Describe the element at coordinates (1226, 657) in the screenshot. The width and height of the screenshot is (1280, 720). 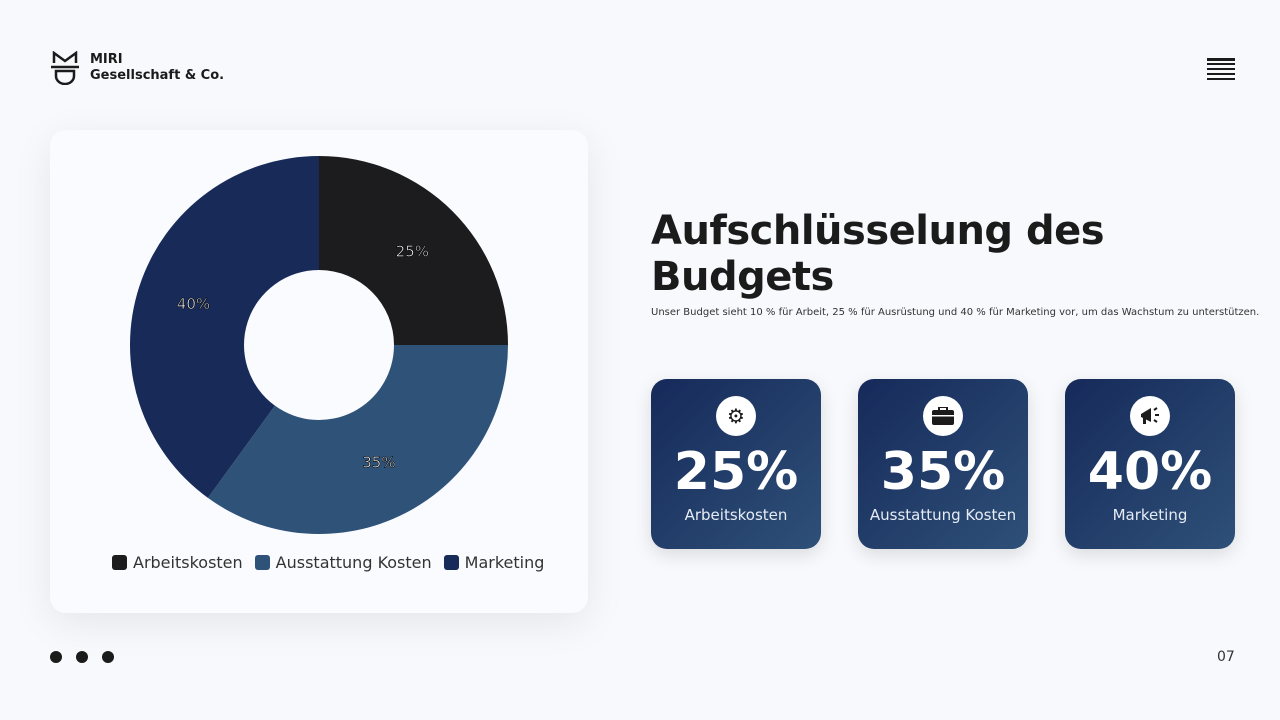
I see `page-number: 07` at that location.